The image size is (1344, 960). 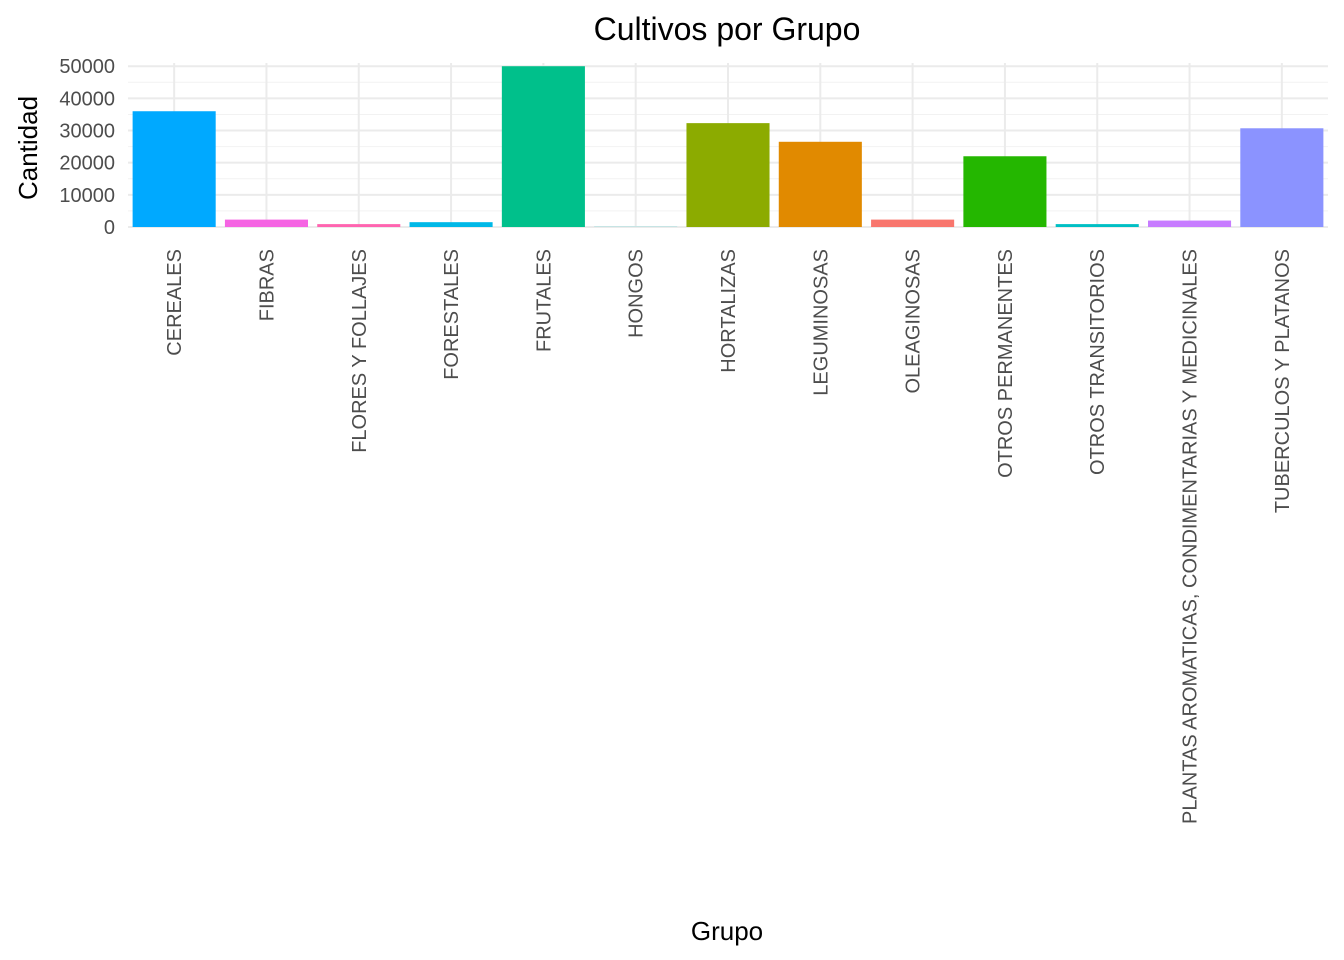 I want to click on y-tick-label: 30000, so click(x=87, y=132).